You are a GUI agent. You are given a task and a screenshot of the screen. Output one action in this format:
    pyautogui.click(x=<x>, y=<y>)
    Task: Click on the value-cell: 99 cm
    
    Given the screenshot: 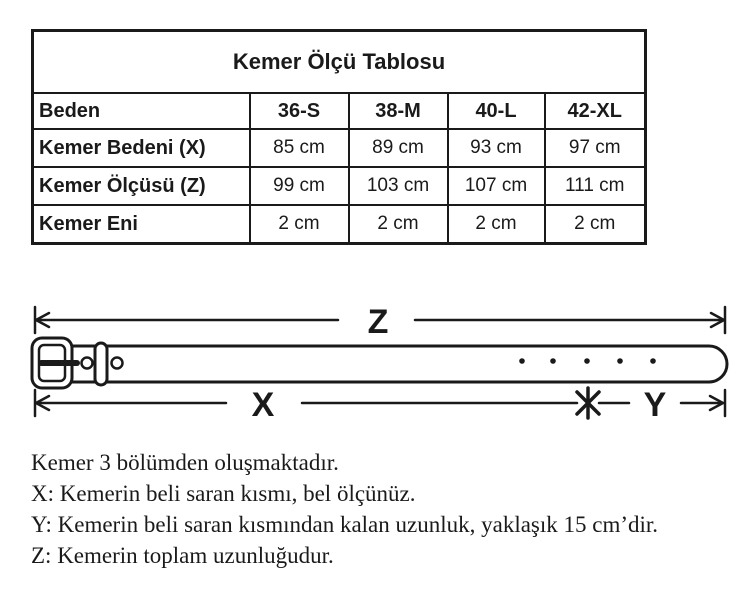 What is the action you would take?
    pyautogui.click(x=299, y=186)
    